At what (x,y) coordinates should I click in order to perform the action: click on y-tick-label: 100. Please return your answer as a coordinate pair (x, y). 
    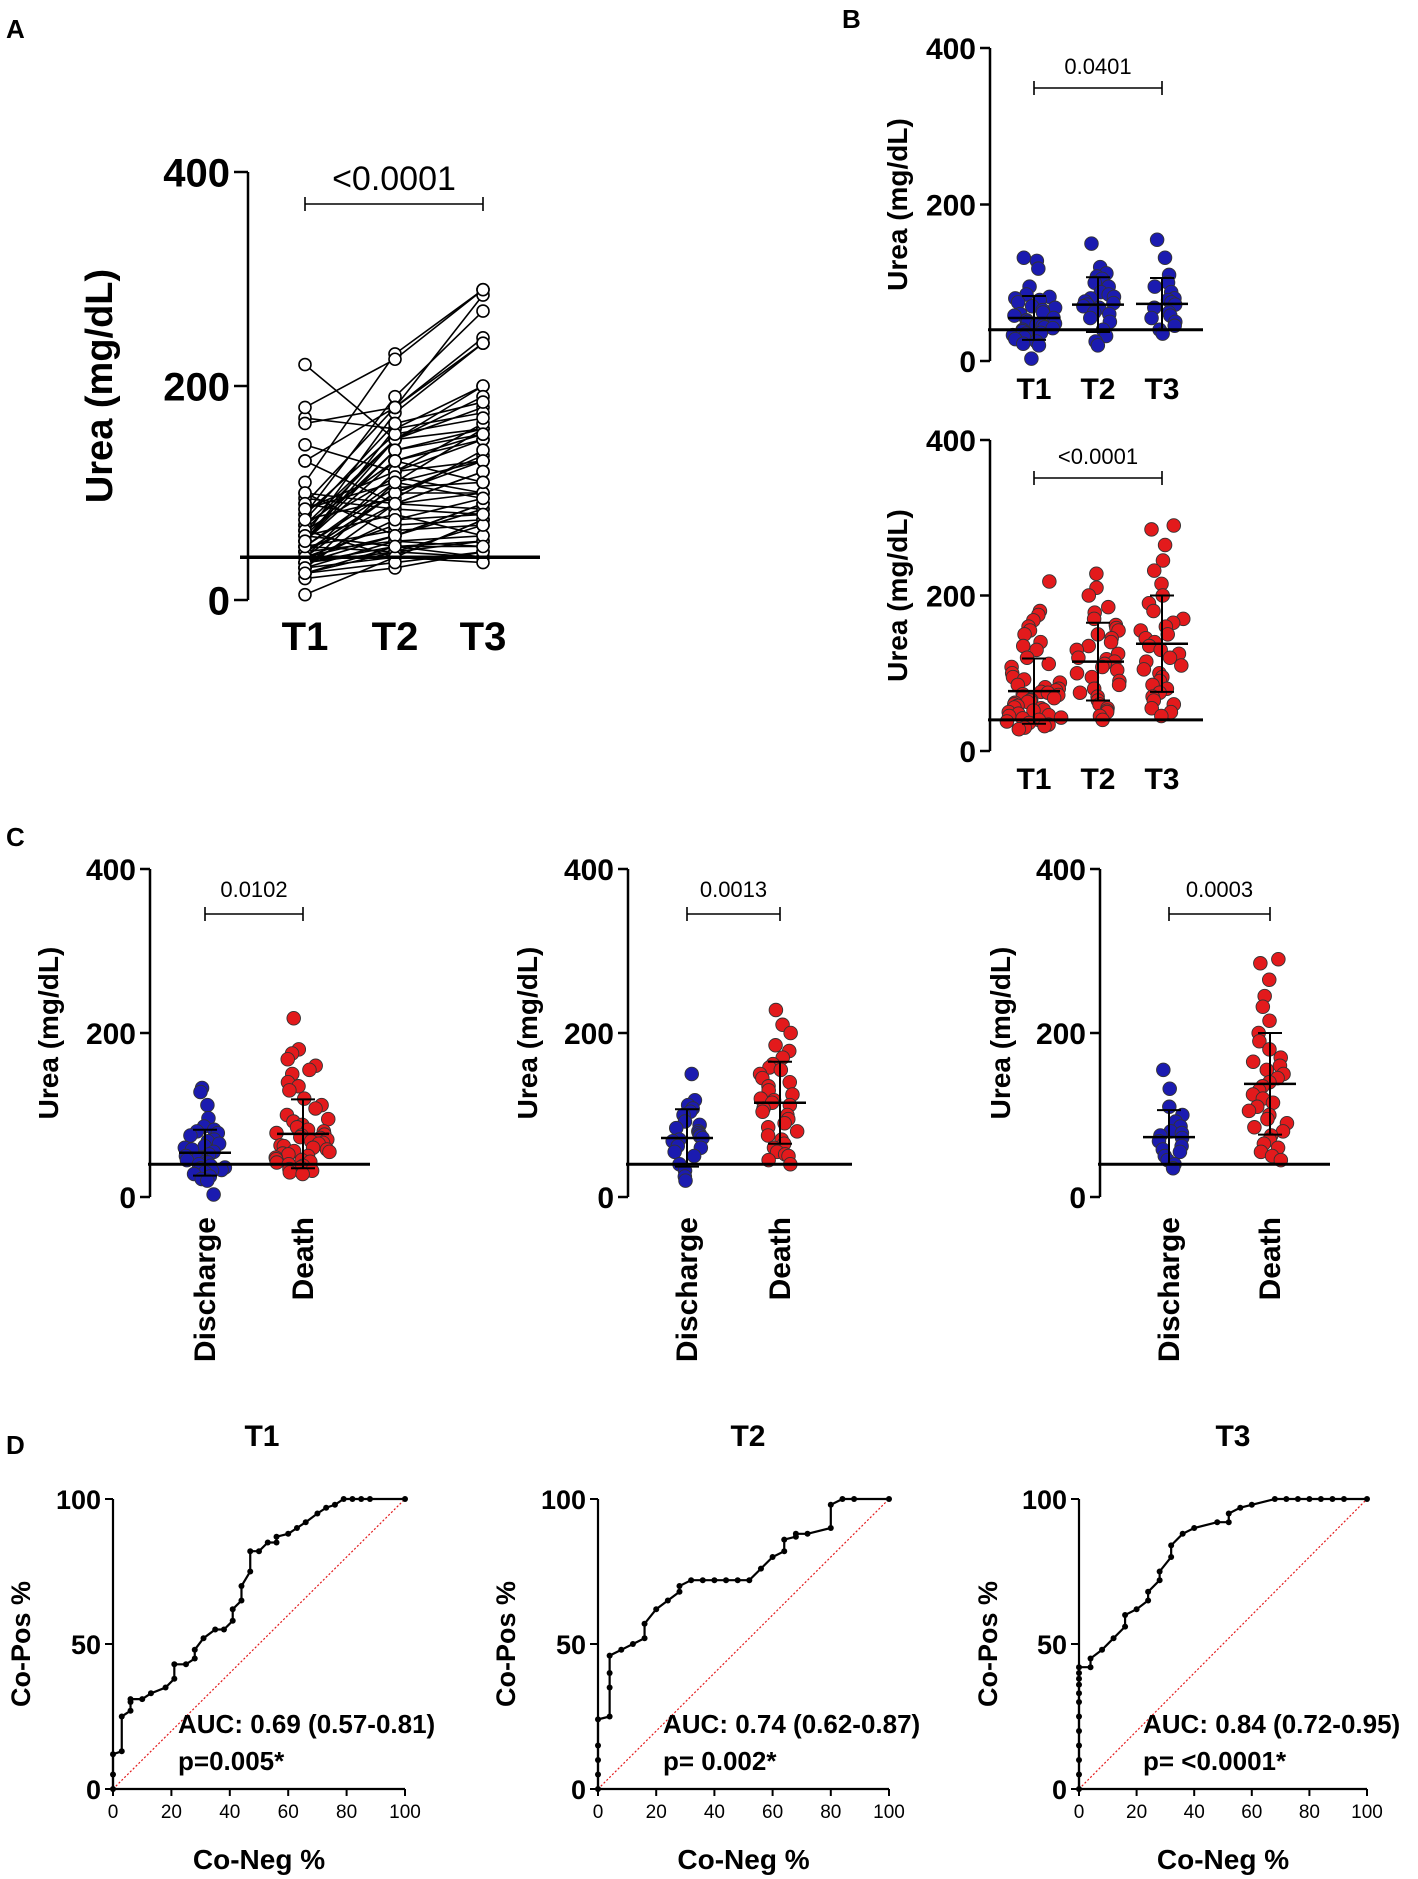
    Looking at the image, I should click on (563, 1500).